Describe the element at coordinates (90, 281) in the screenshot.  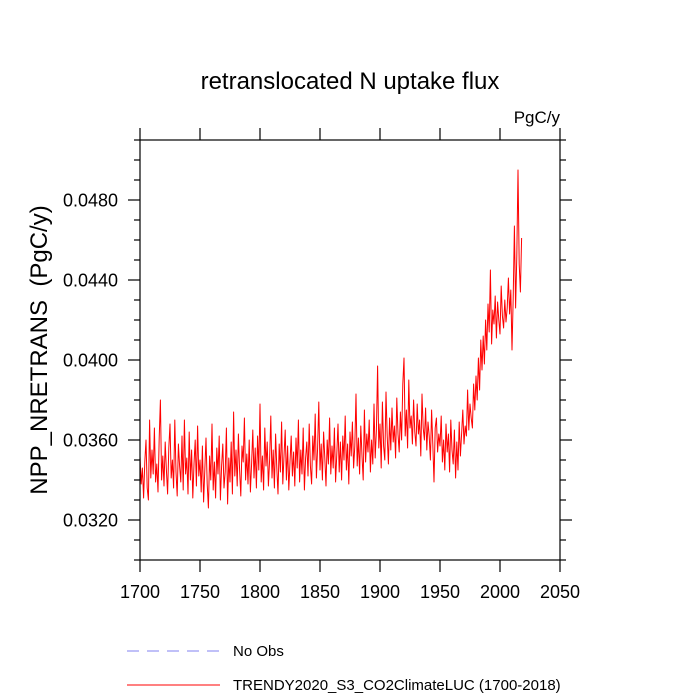
I see `y-tick-label-0.0440: 0.0440` at that location.